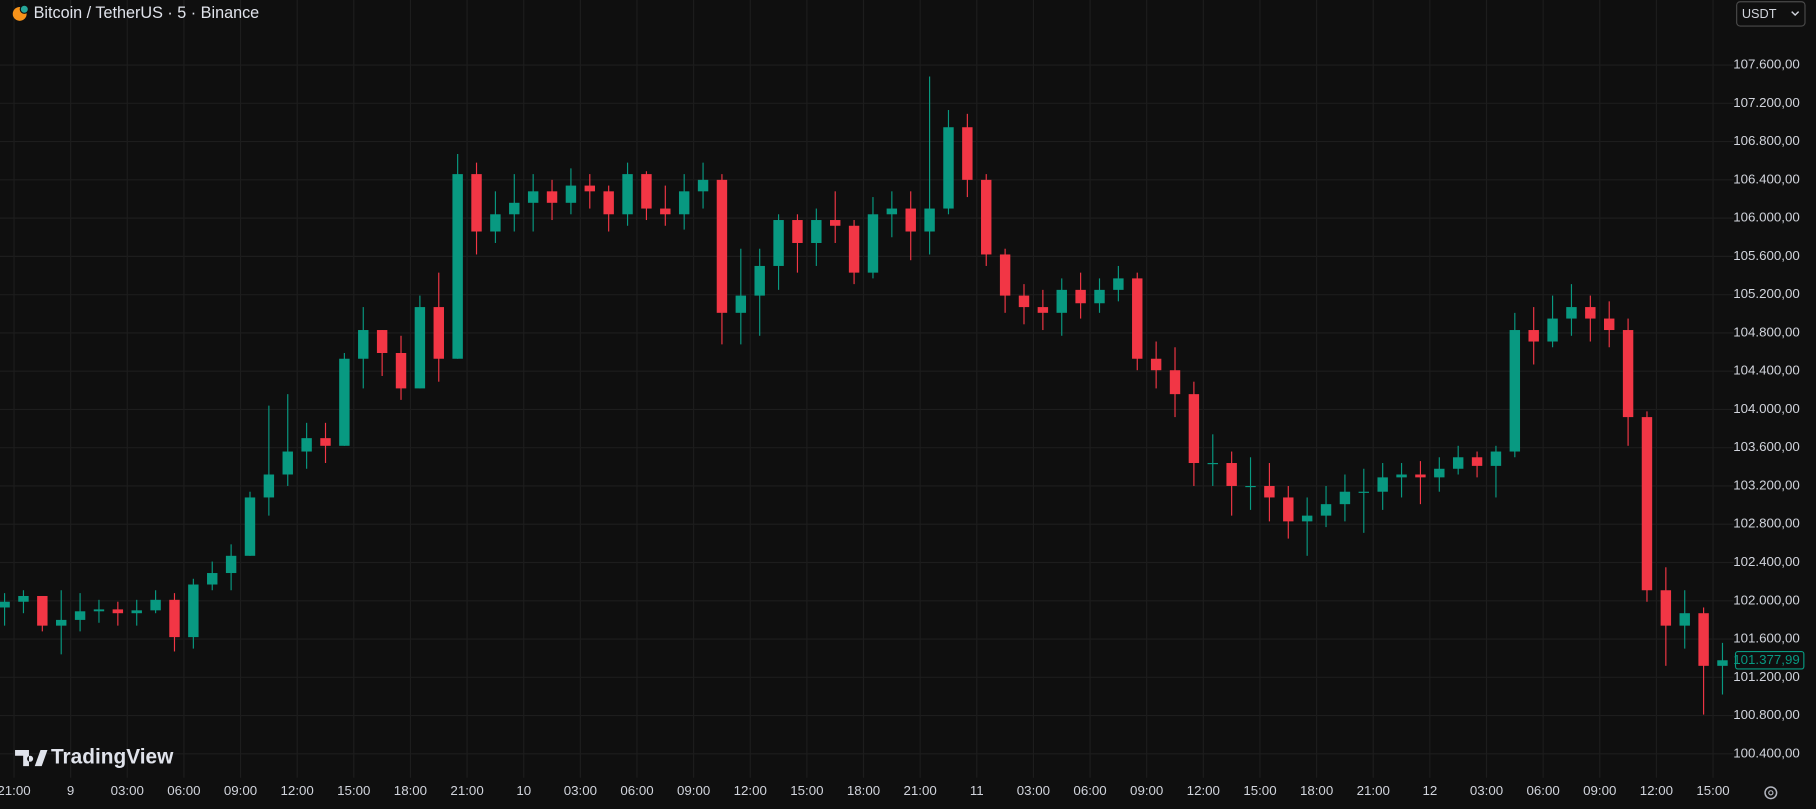 The width and height of the screenshot is (1816, 809). What do you see at coordinates (1766, 714) in the screenshot?
I see `y-tick-label: 100.800,00` at bounding box center [1766, 714].